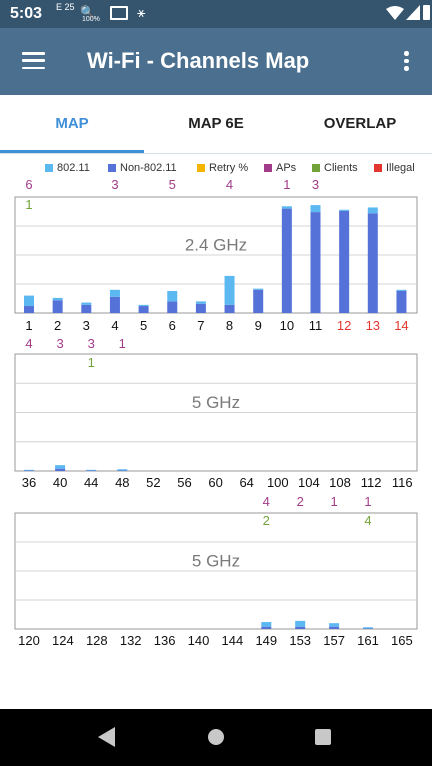 The image size is (432, 766). I want to click on channel-label-140: 140, so click(199, 640).